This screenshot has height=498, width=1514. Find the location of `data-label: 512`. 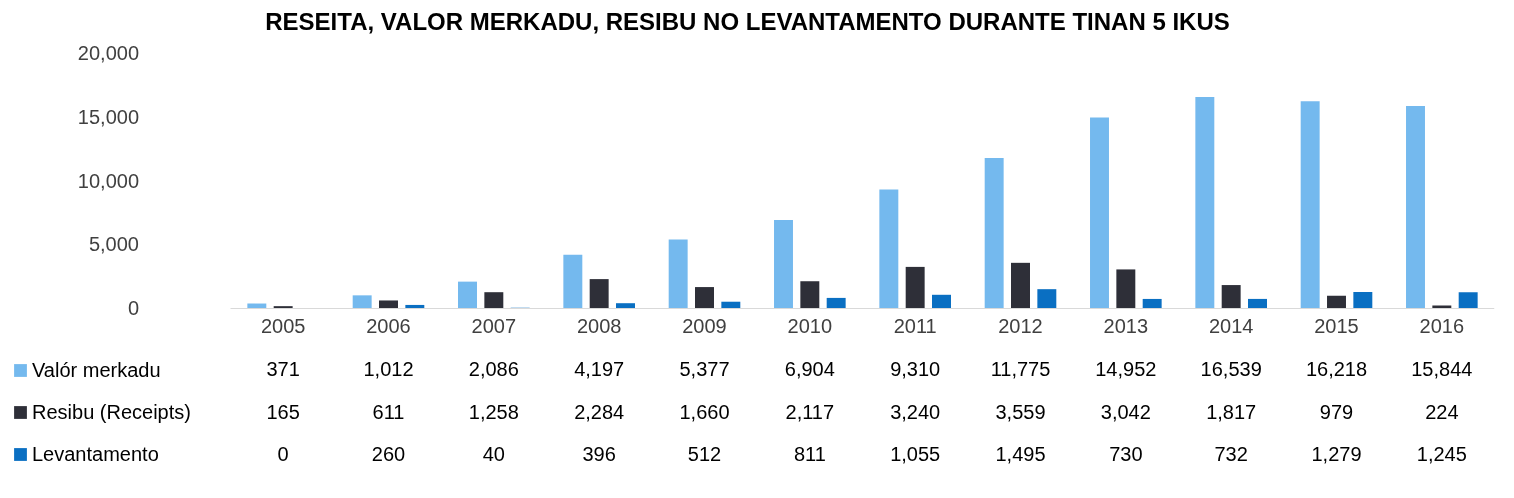

data-label: 512 is located at coordinates (704, 454).